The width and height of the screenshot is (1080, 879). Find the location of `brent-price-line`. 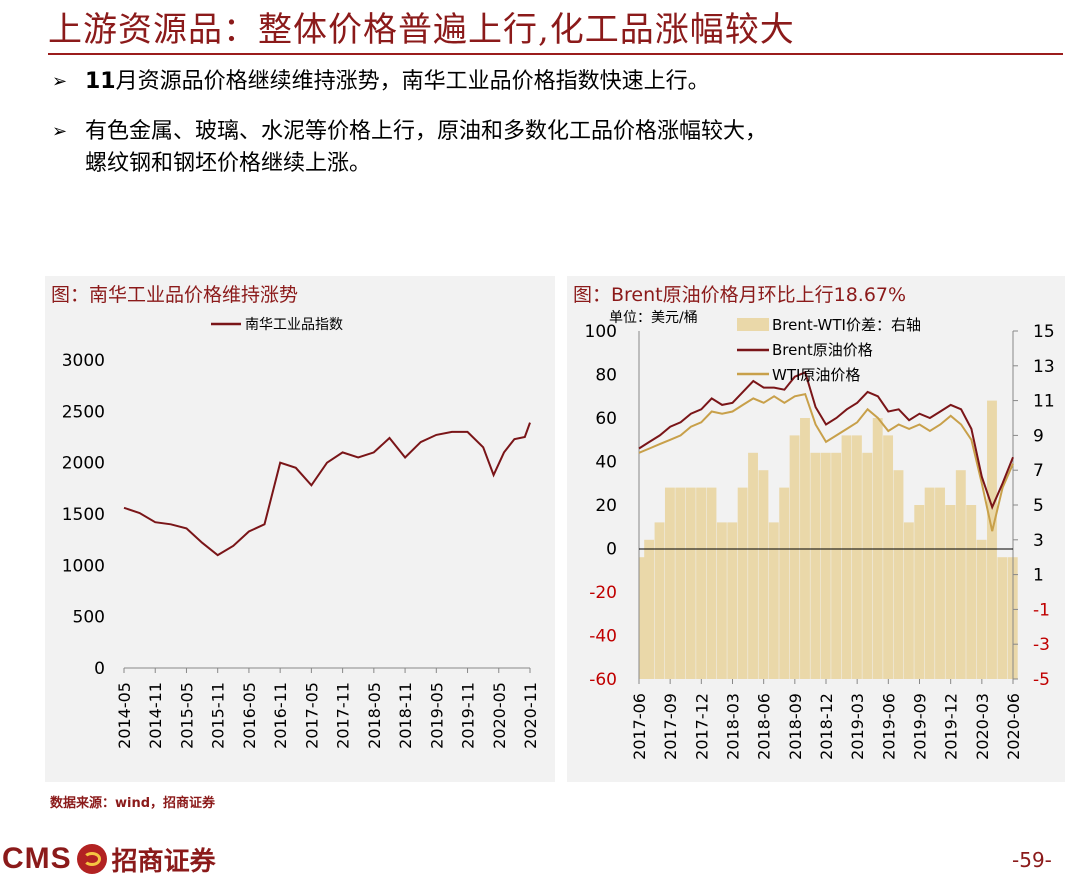

brent-price-line is located at coordinates (826, 440).